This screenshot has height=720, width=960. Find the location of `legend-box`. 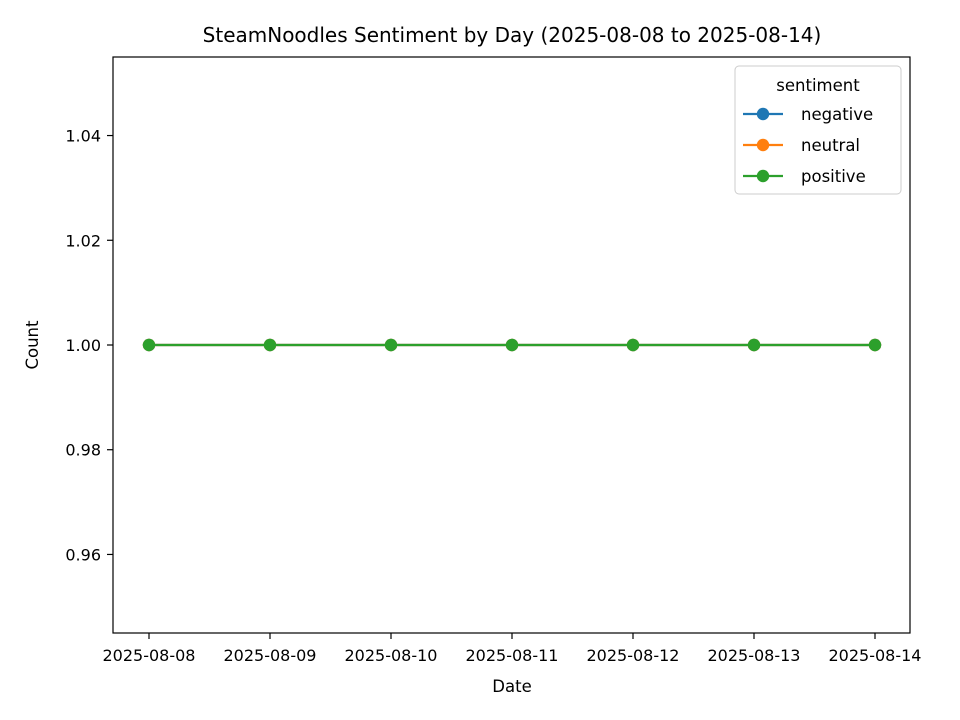

legend-box is located at coordinates (818, 130).